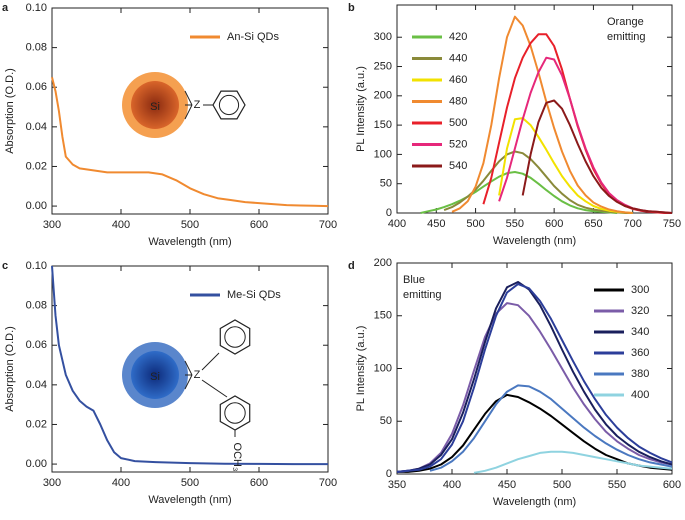 The width and height of the screenshot is (685, 520). Describe the element at coordinates (458, 58) in the screenshot. I see `legend-label: 440` at that location.